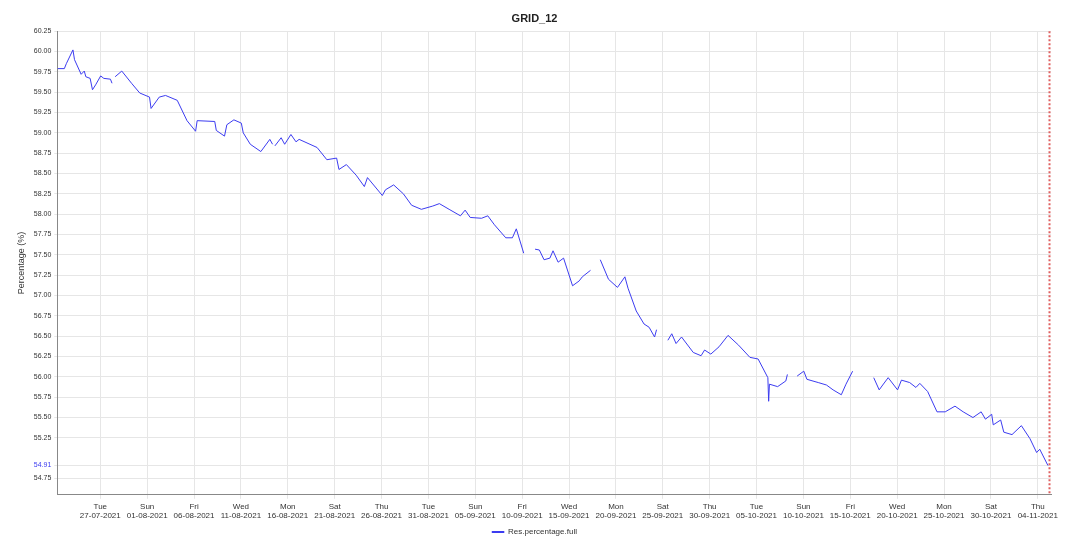  What do you see at coordinates (850, 511) in the screenshot?
I see `x-tick-label: Fri 15-10-2021` at bounding box center [850, 511].